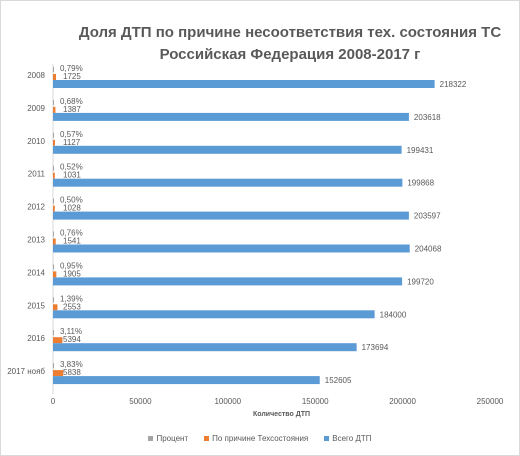 Image resolution: width=520 pixels, height=456 pixels. I want to click on data-label-tech-condition: 2553, so click(72, 306).